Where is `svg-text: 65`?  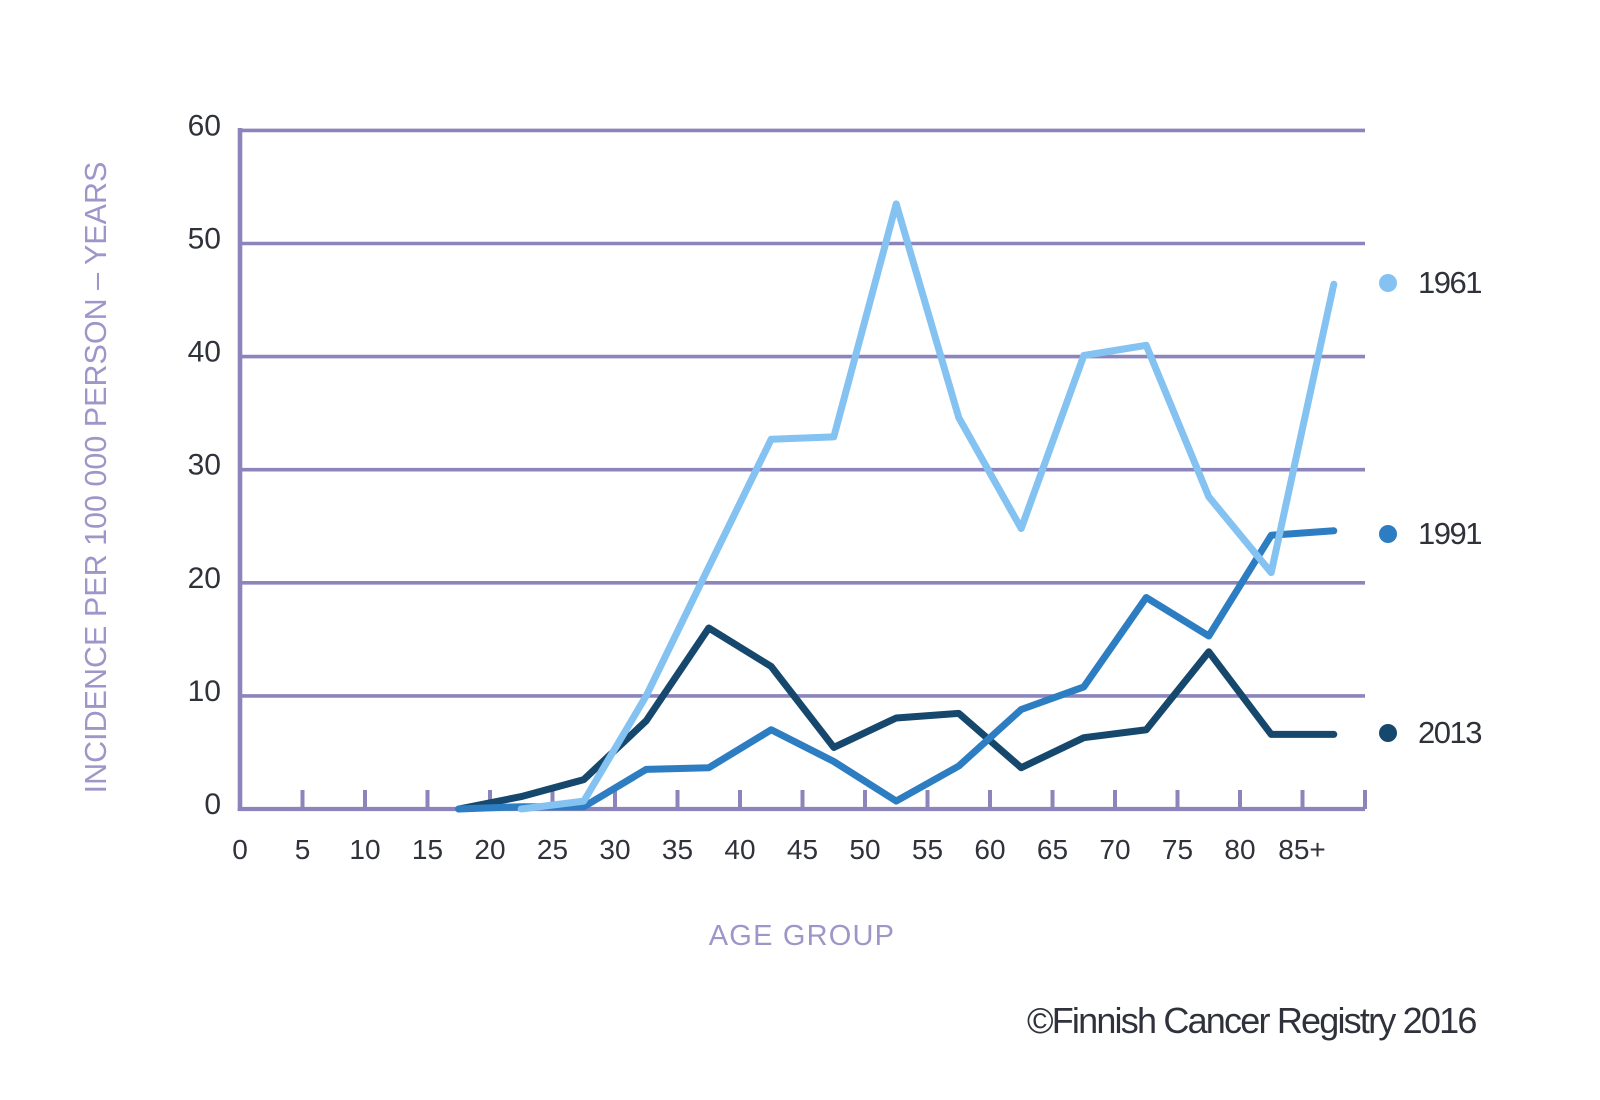
svg-text: 65 is located at coordinates (1052, 849).